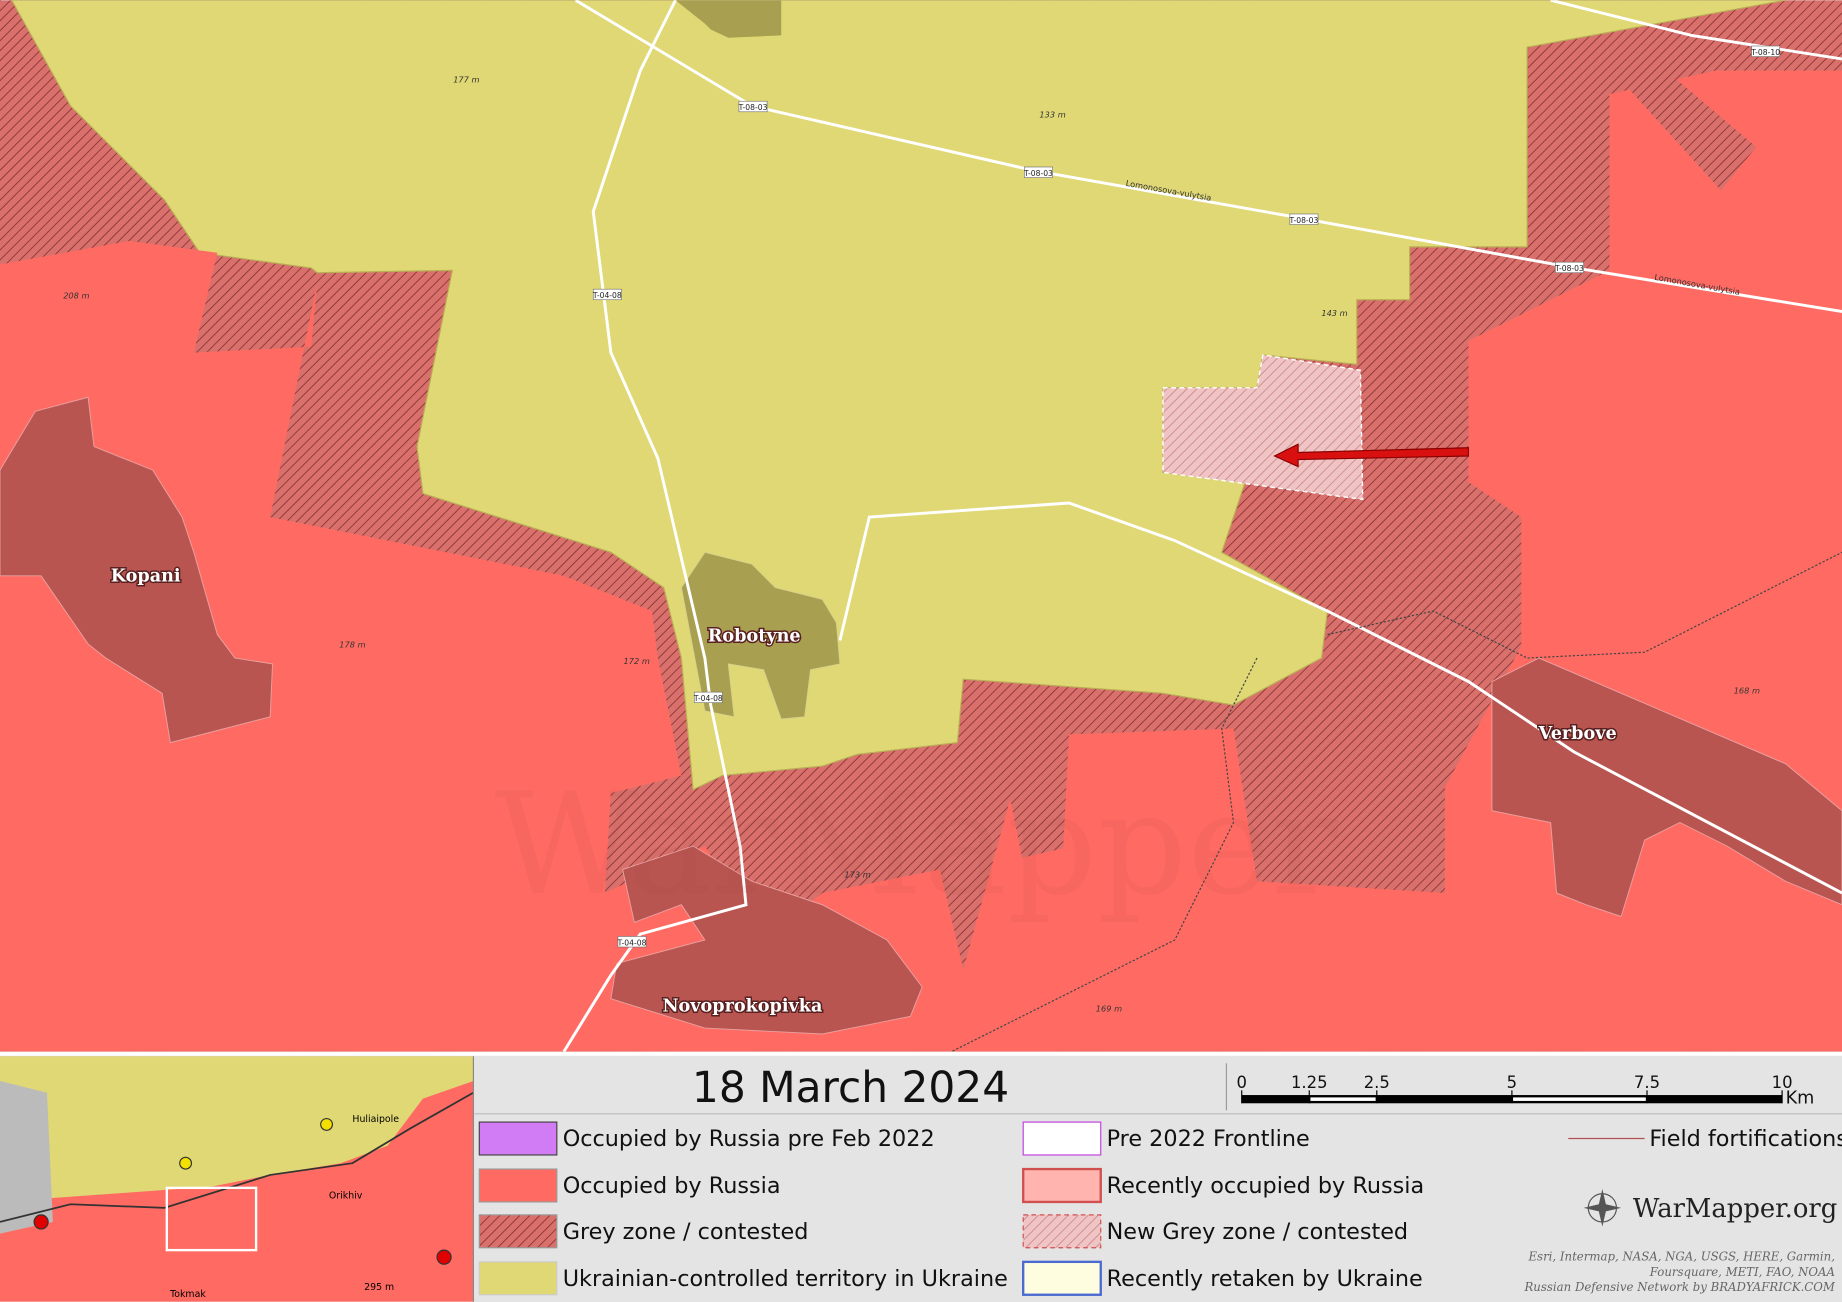 The width and height of the screenshot is (1842, 1302). What do you see at coordinates (1265, 1279) in the screenshot?
I see `legend-label: Recently retaken by Ukraine` at bounding box center [1265, 1279].